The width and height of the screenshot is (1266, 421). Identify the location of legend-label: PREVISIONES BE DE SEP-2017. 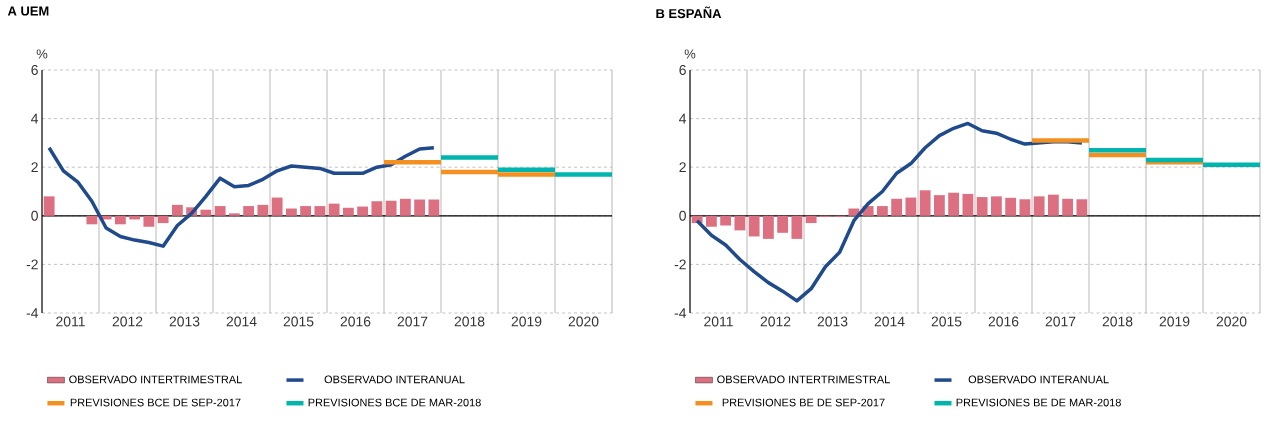
(803, 402).